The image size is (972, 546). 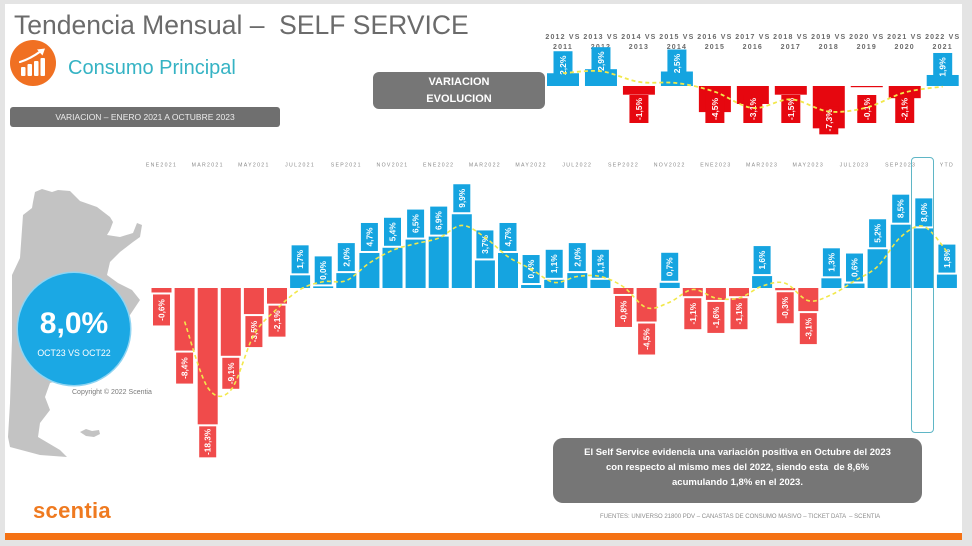 I want to click on annual-category-label: 2013 VS, so click(x=600, y=37).